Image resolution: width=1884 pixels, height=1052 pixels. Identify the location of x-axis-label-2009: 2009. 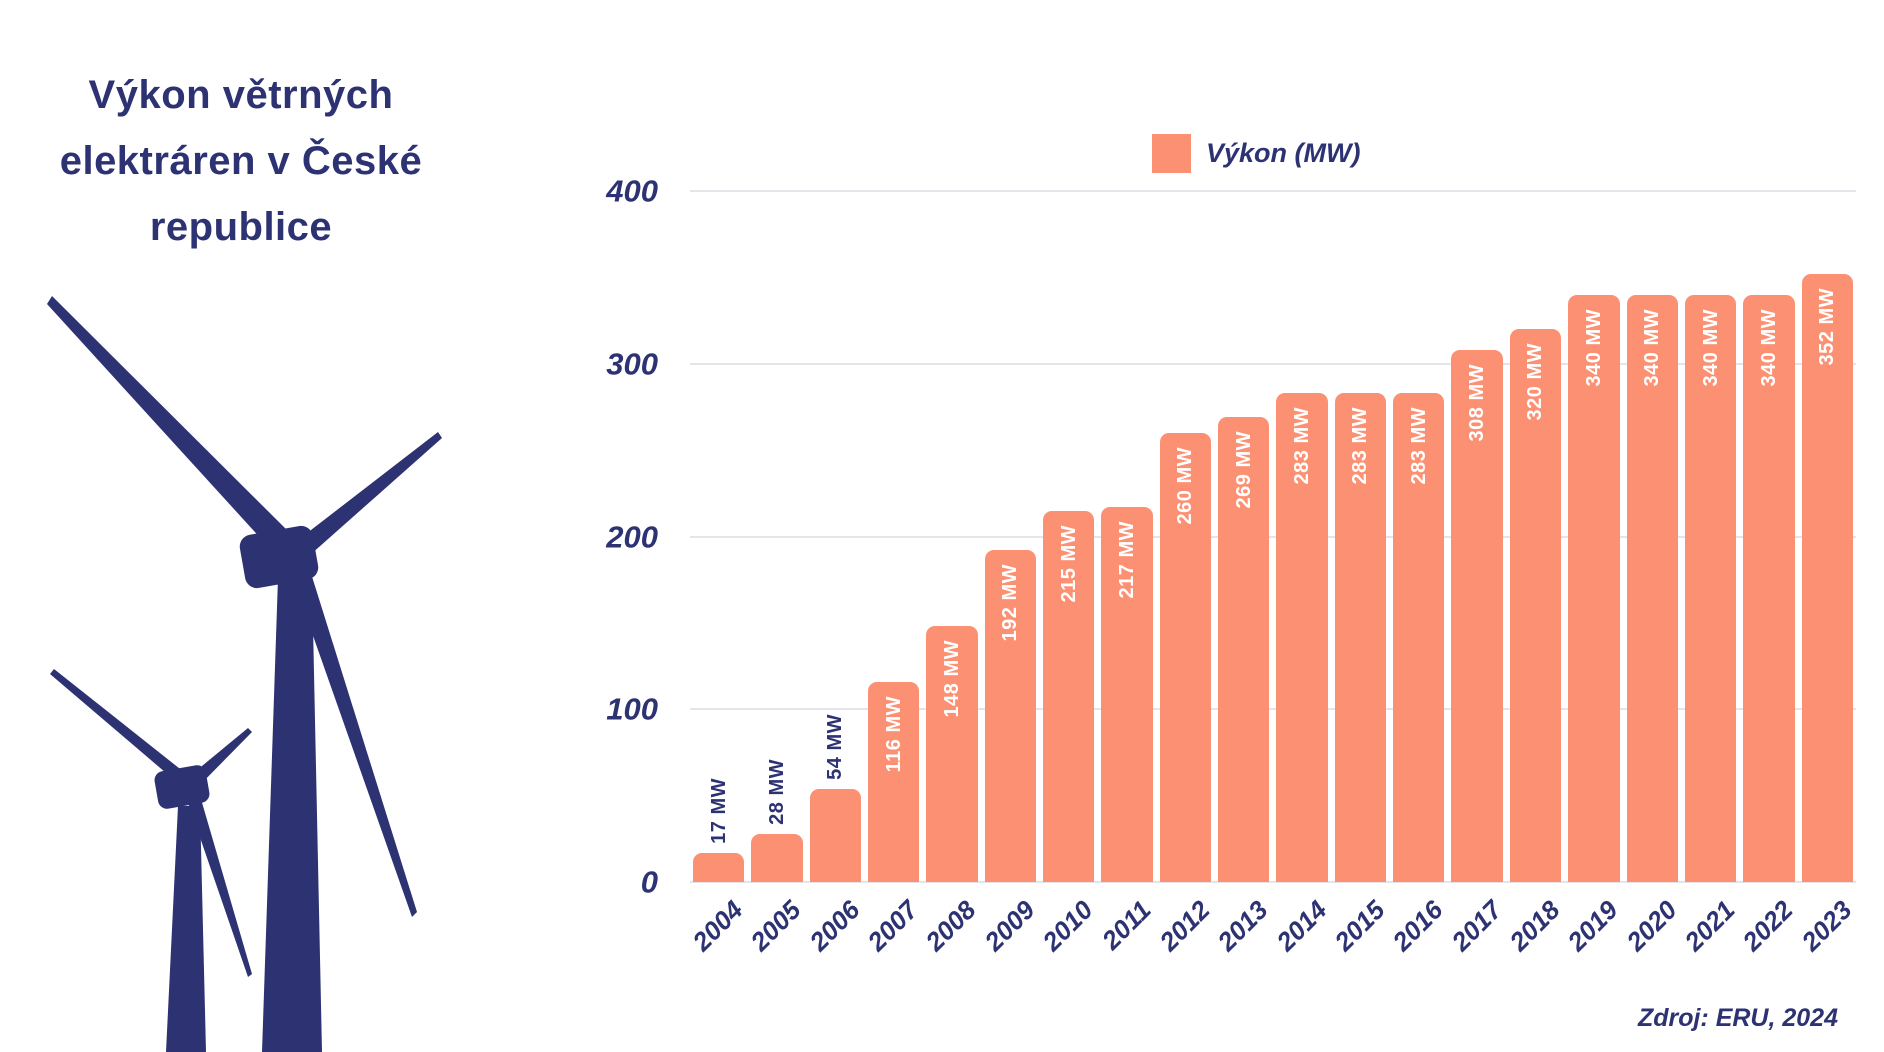
(1009, 925).